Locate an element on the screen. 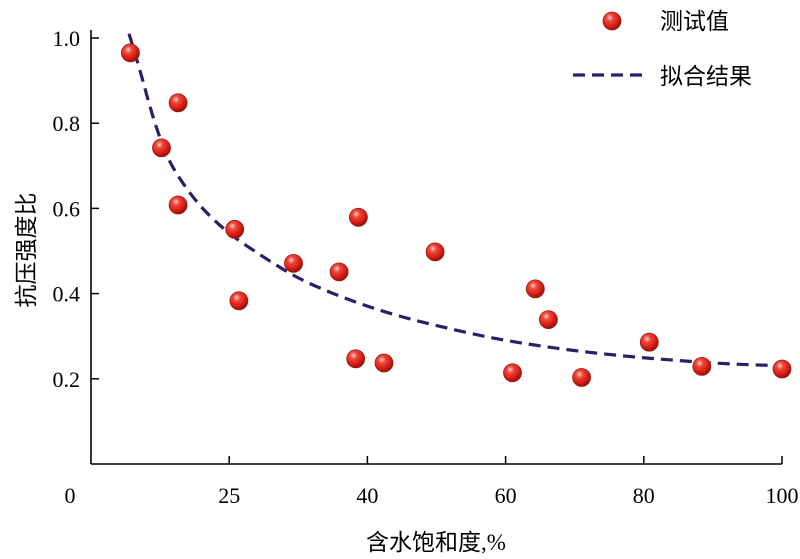 This screenshot has width=800, height=559. x-tick-label: 25 is located at coordinates (229, 495).